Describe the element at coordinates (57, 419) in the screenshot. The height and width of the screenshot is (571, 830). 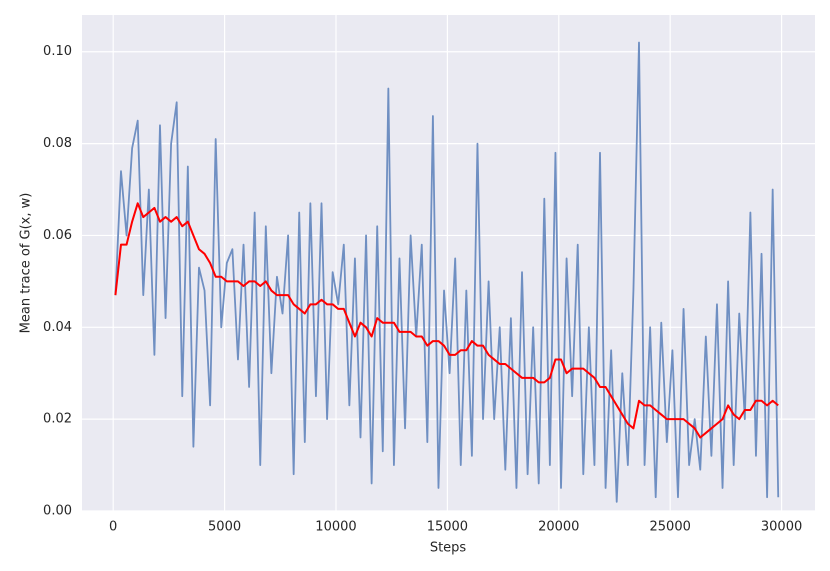
I see `y-tick-label: 0.02` at that location.